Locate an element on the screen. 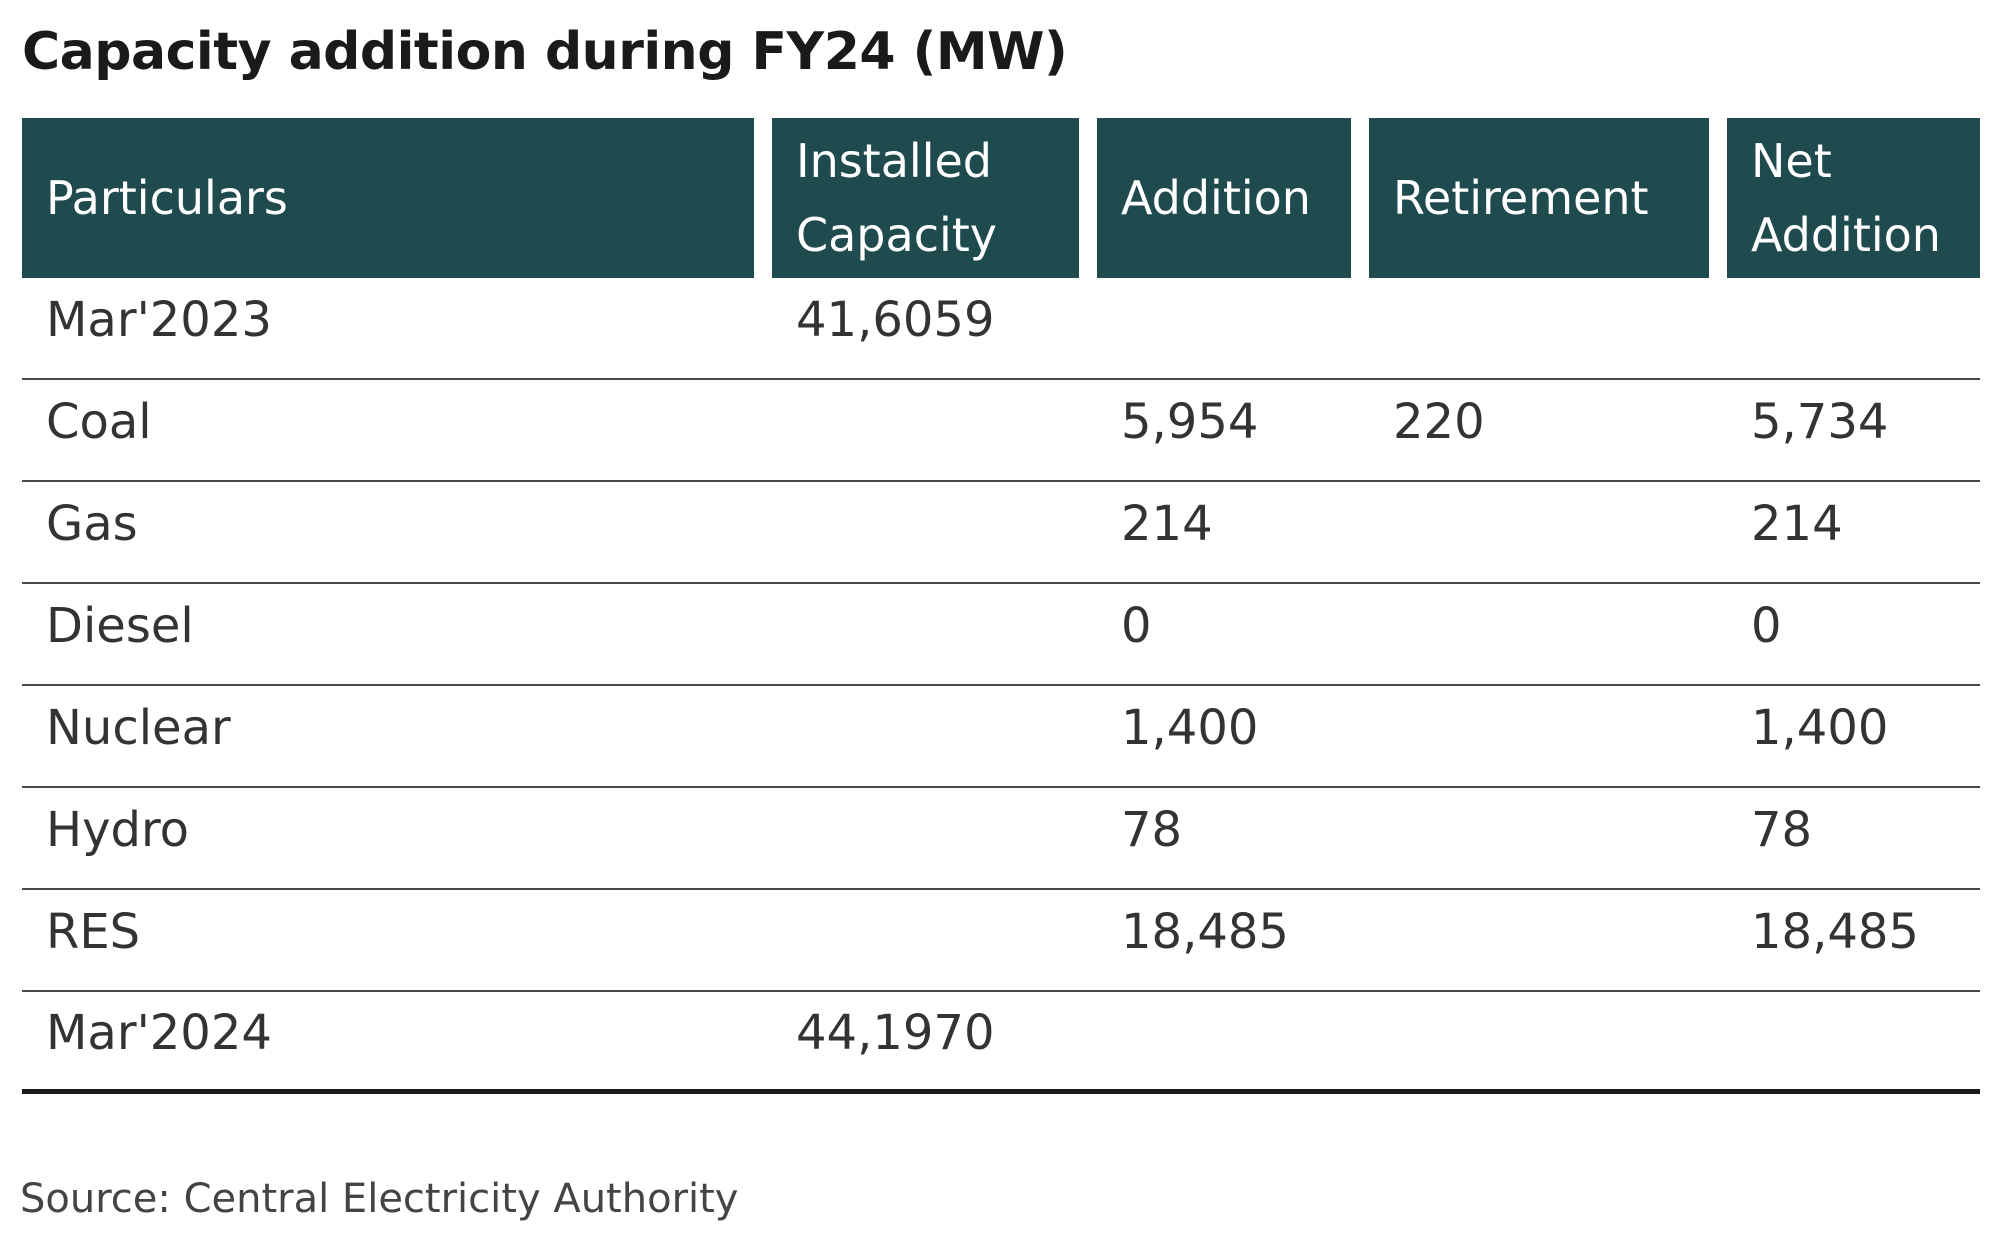  cell-net-addition: 5,734 is located at coordinates (1820, 422).